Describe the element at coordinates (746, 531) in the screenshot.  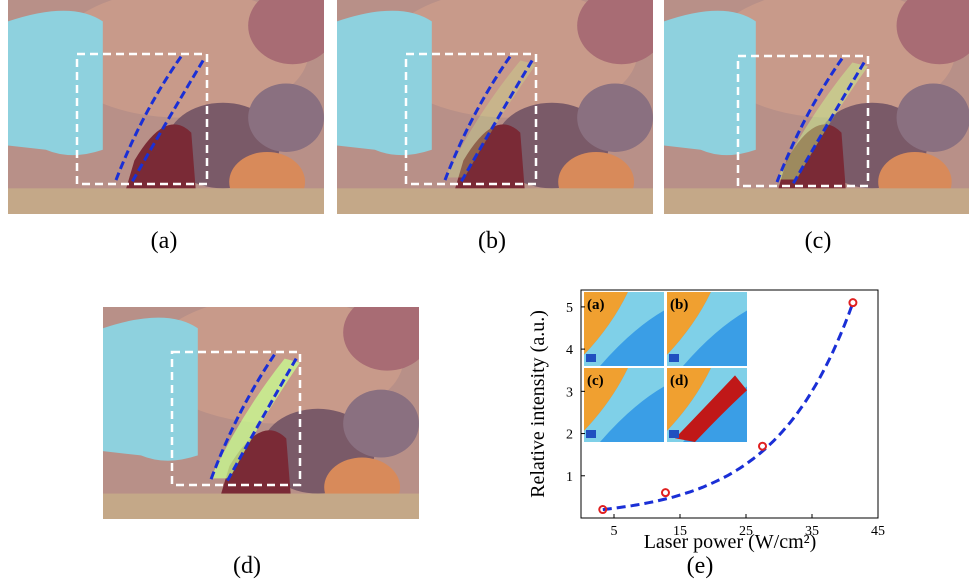
I see `x-tick-label: 25` at that location.